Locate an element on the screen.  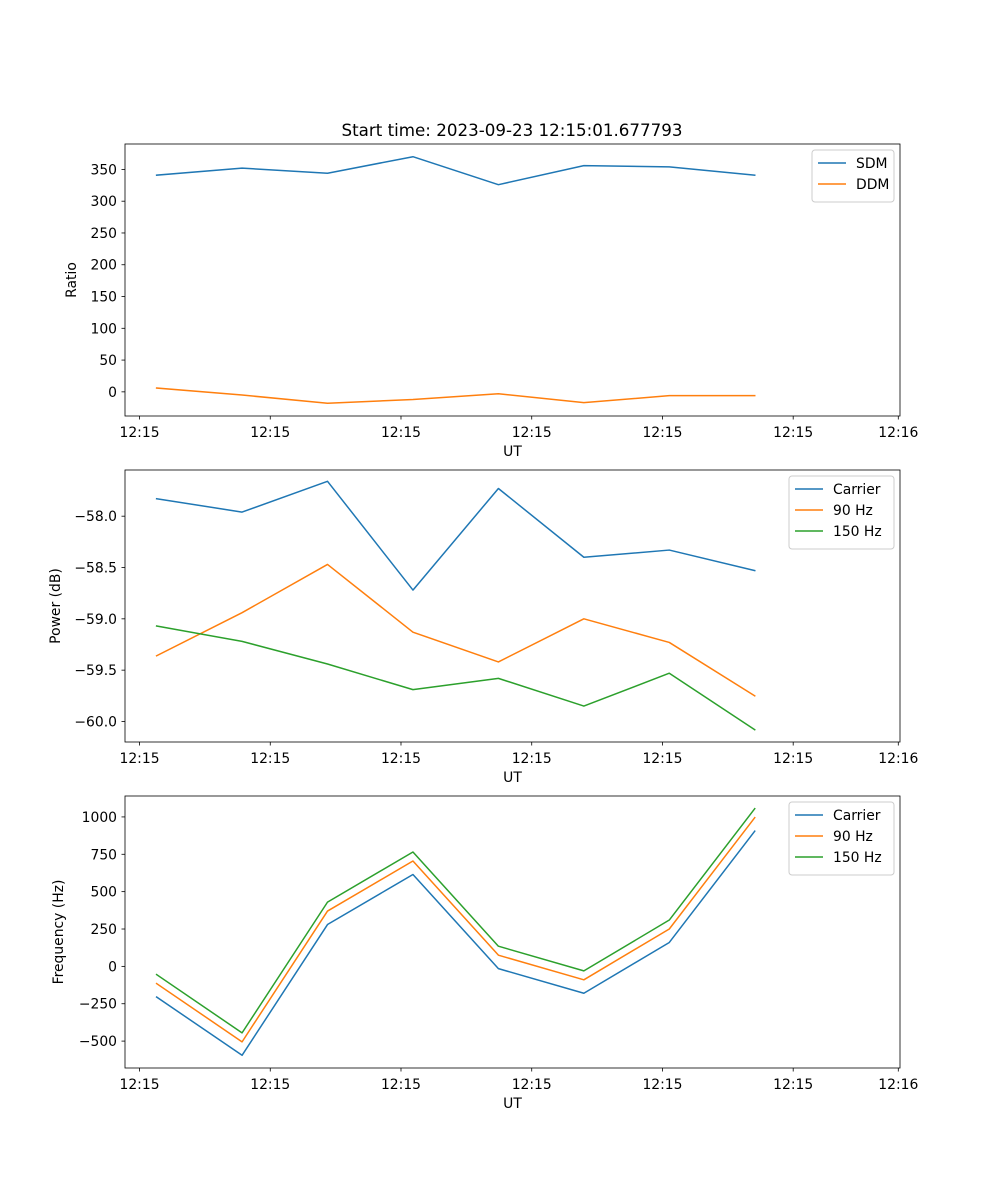
figure-title: Start time: 2023-09-23 12:15:01.677793 is located at coordinates (512, 130).